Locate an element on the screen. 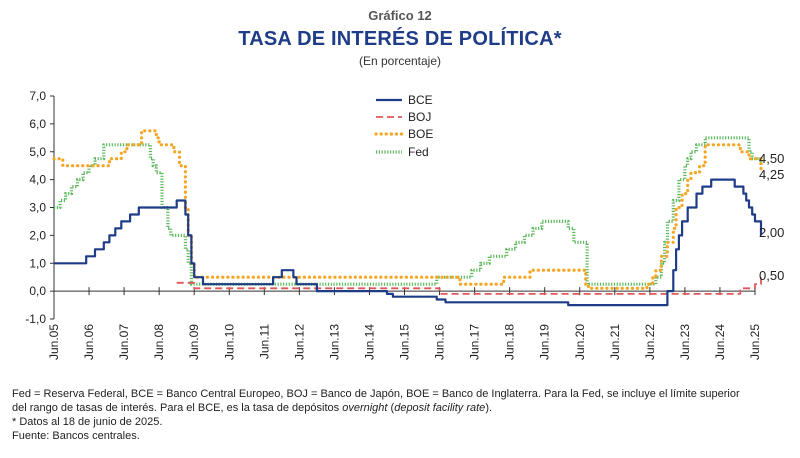  x-tick-label: Jun.14 is located at coordinates (369, 342).